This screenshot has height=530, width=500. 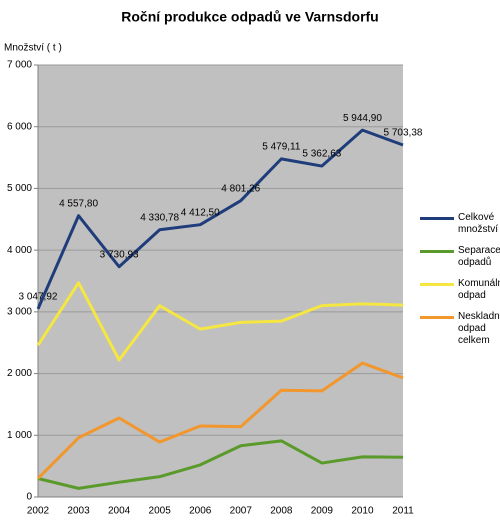 What do you see at coordinates (479, 328) in the screenshot?
I see `legend-label: Neskladný odpad celkem` at bounding box center [479, 328].